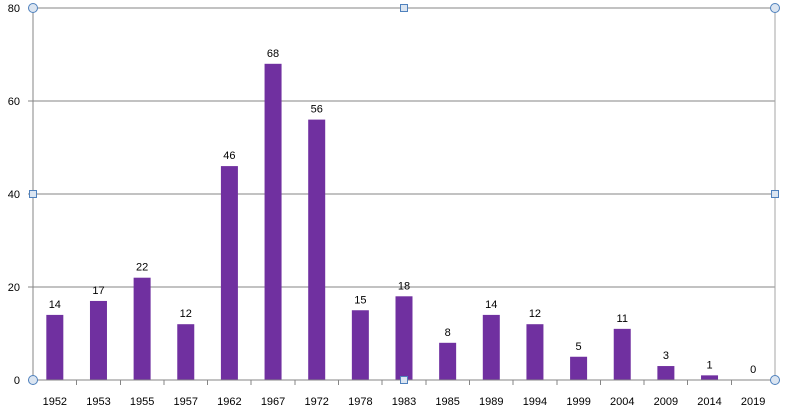  Describe the element at coordinates (404, 286) in the screenshot. I see `data-label: 18` at that location.